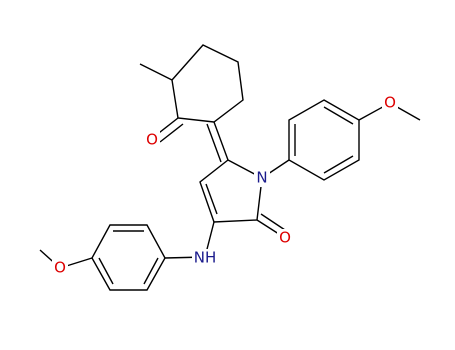 The image size is (455, 350). I want to click on inner-double-bond, so click(211, 199).